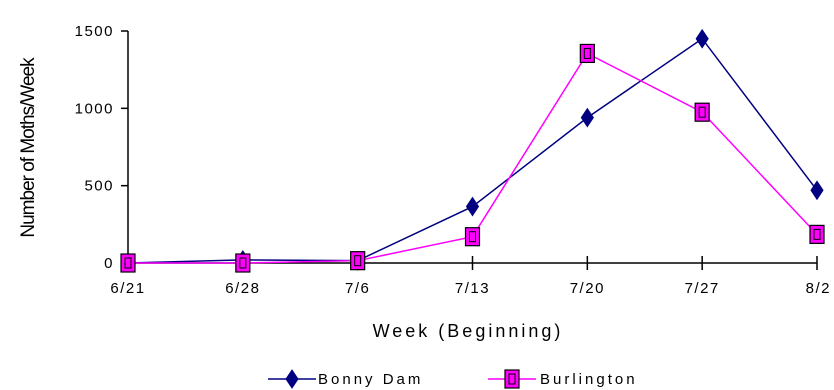  What do you see at coordinates (587, 288) in the screenshot?
I see `x-tick-label: 7/20` at bounding box center [587, 288].